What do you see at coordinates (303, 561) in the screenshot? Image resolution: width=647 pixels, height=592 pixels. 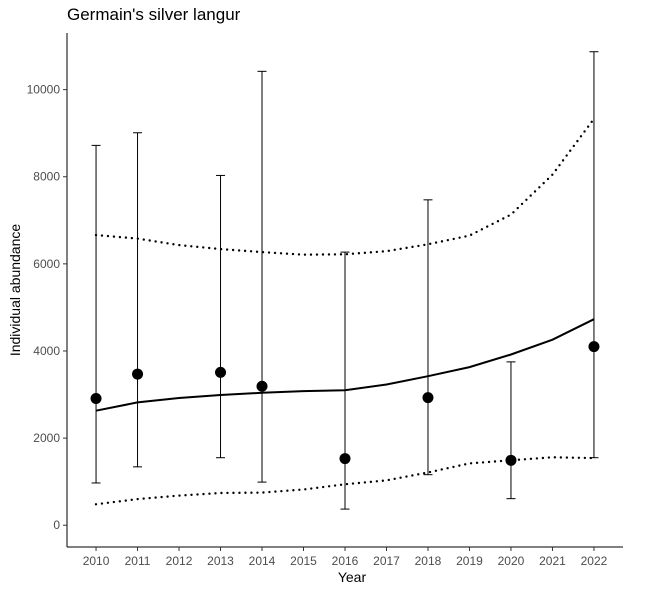 I see `x-tick-label: 2015` at bounding box center [303, 561].